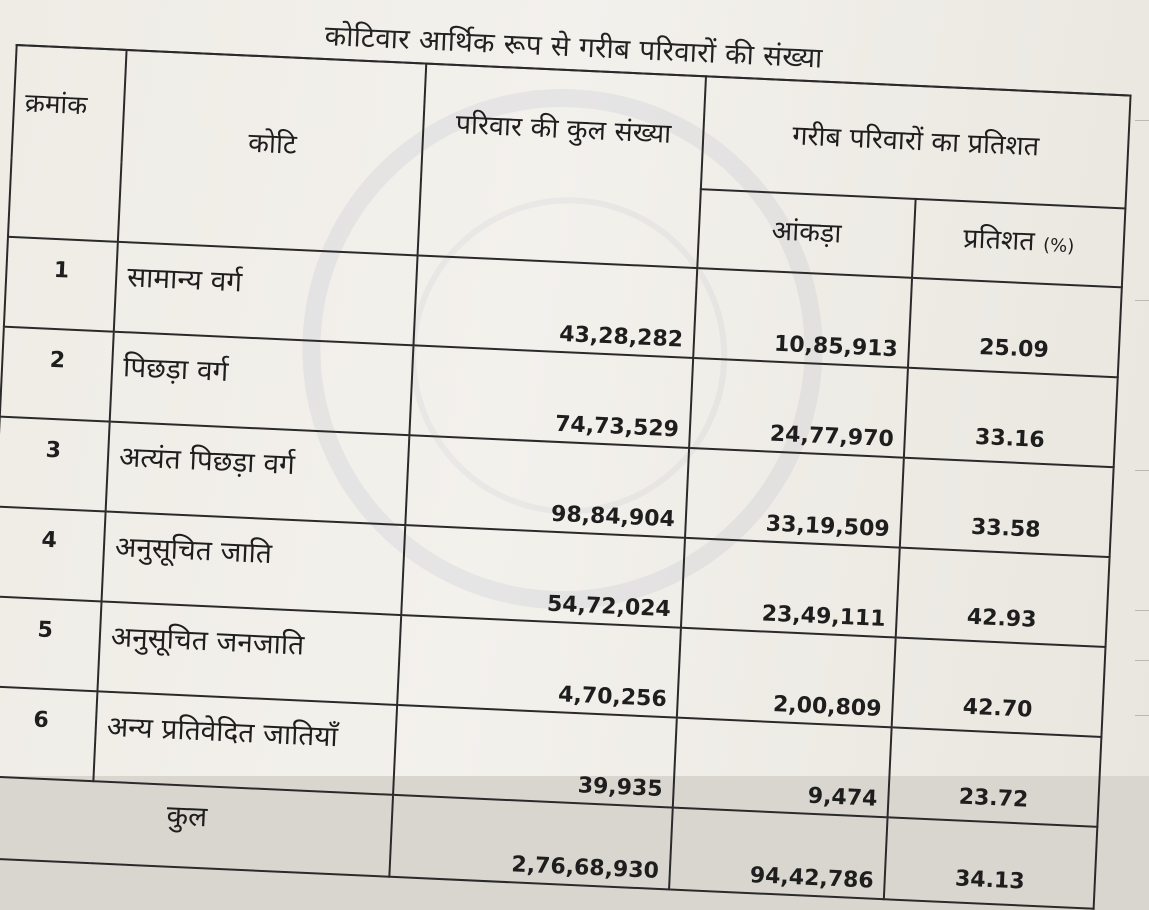  I want to click on row-count: 2,00,809, so click(786, 677).